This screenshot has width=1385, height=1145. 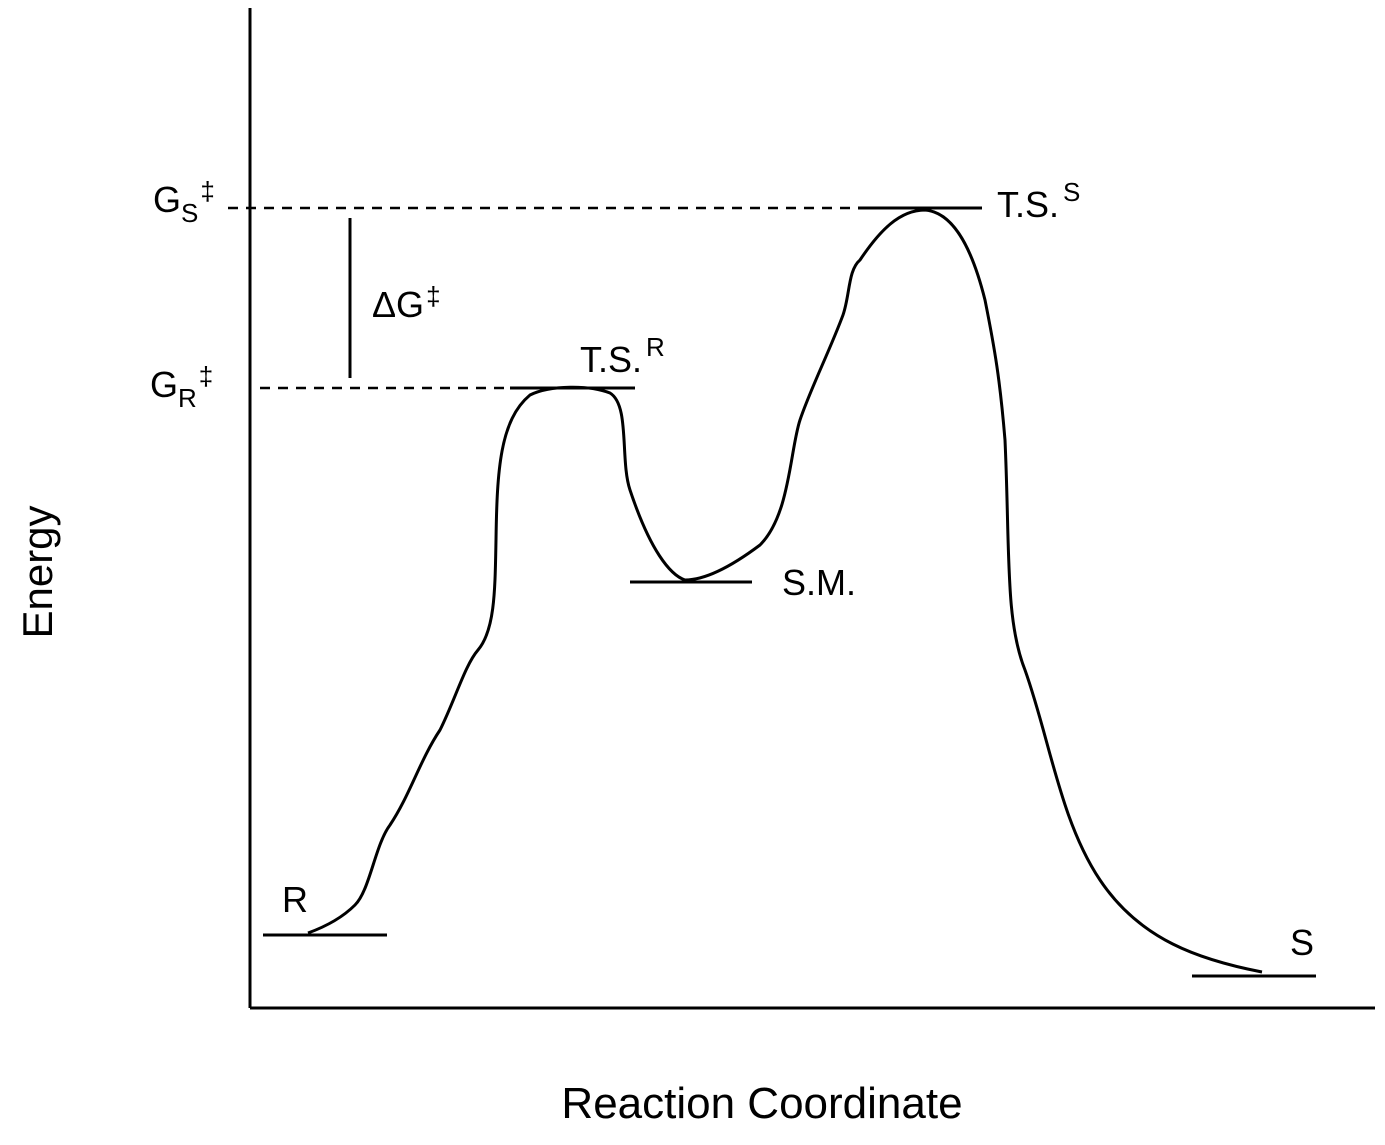 I want to click on state-label: T.S. S, so click(x=1038, y=201).